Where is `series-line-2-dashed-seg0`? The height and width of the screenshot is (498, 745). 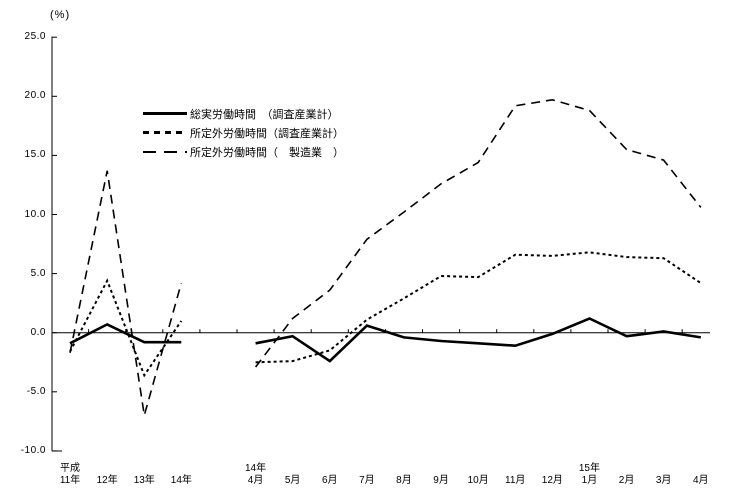
series-line-2-dashed-seg0 is located at coordinates (126, 293).